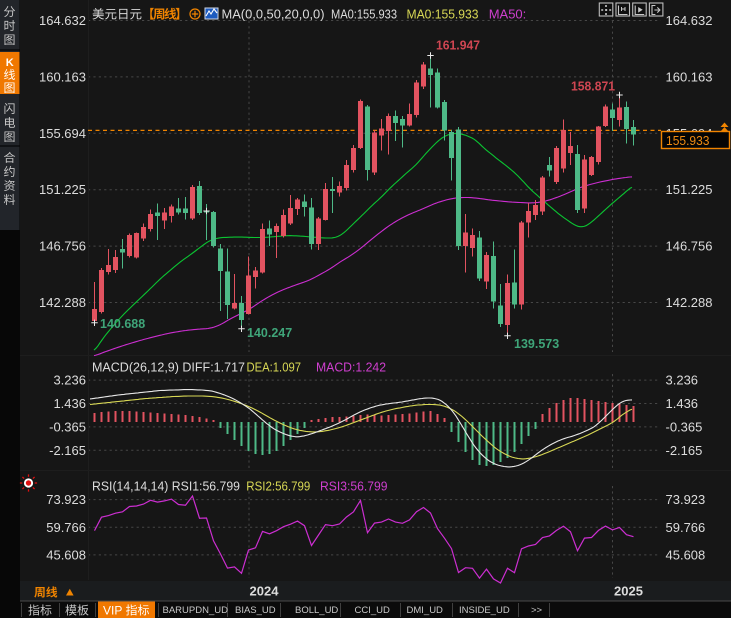 This screenshot has height=618, width=731. Describe the element at coordinates (278, 487) in the screenshot. I see `svg-text: RSI2:56.799` at that location.